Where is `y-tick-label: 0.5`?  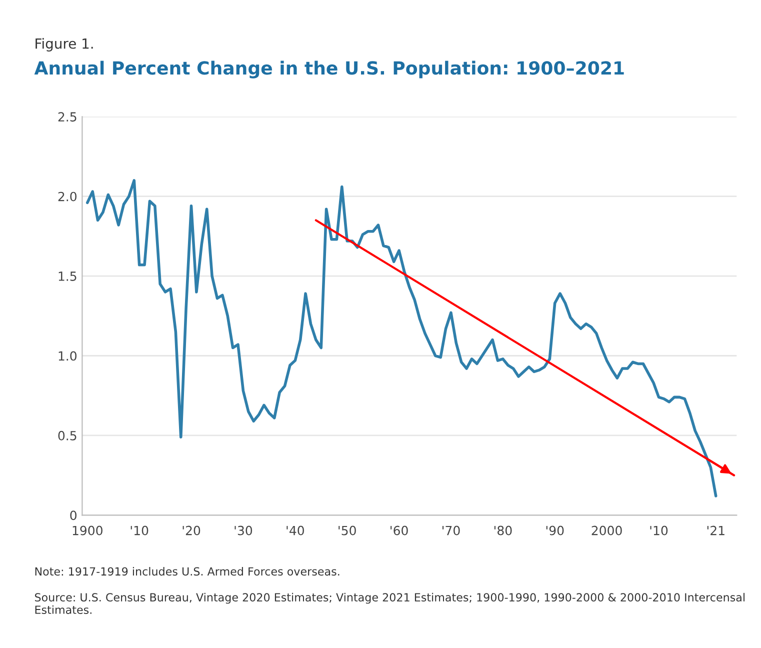
y-tick-label: 0.5 is located at coordinates (67, 435).